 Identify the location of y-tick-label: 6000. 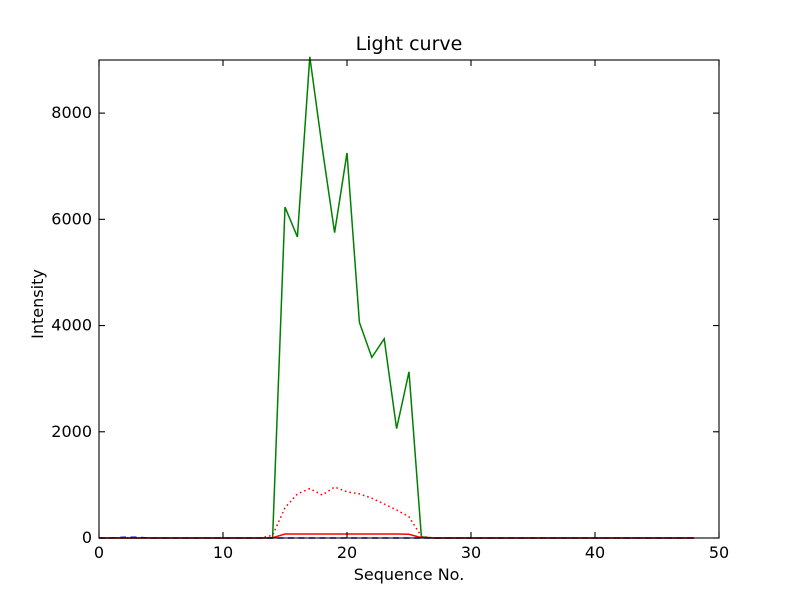
(71, 218).